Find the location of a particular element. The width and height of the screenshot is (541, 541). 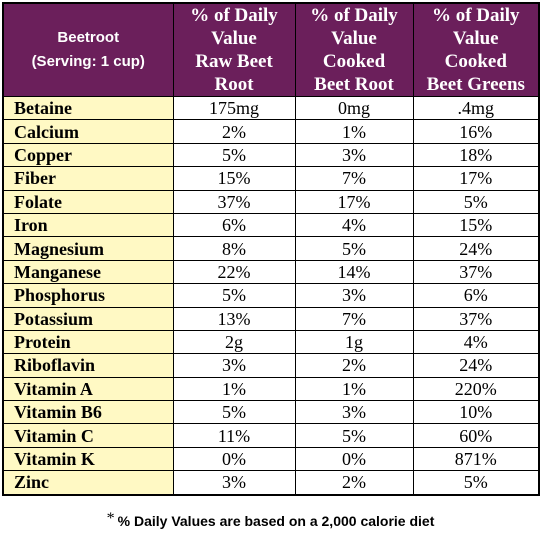

nutrient-name-cell: Riboflavin is located at coordinates (88, 365).